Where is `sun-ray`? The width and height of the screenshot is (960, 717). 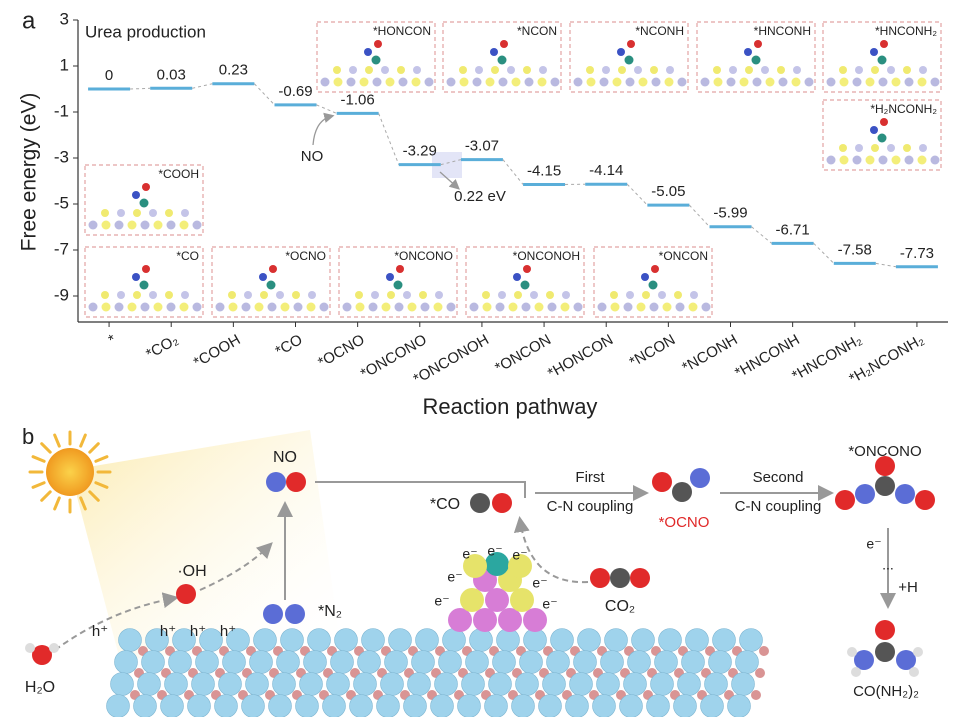
sun-ray is located at coordinates (101, 485).